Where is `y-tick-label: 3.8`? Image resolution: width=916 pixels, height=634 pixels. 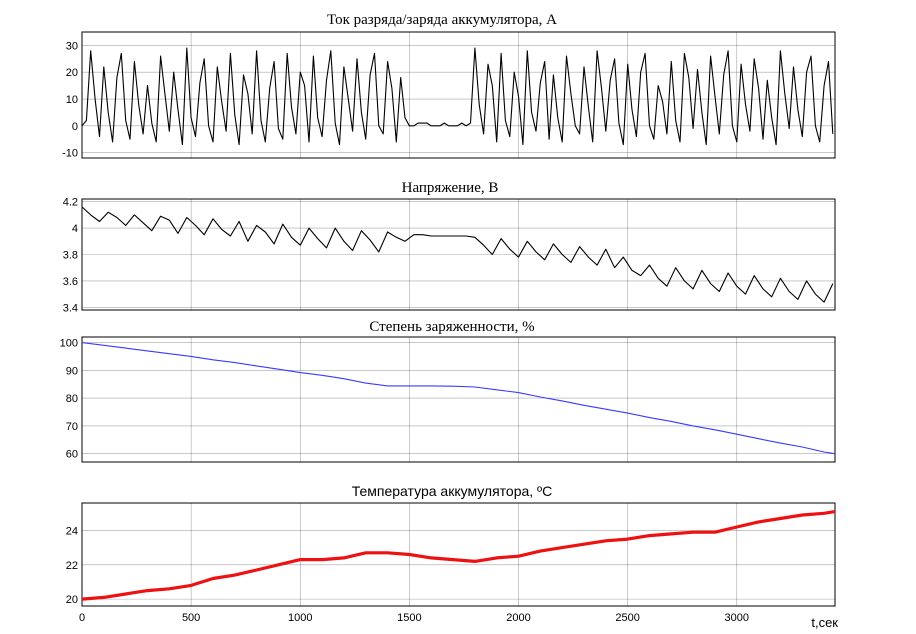 y-tick-label: 3.8 is located at coordinates (70, 256).